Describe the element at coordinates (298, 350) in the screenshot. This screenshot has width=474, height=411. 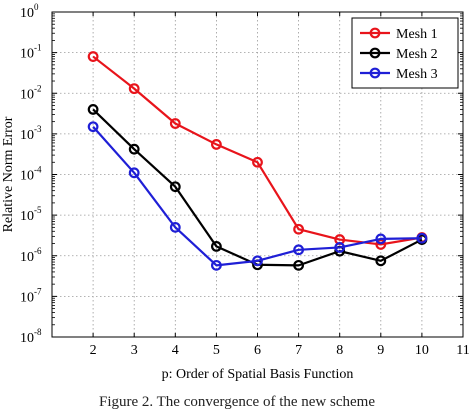
I see `x-tick-label: 7` at that location.